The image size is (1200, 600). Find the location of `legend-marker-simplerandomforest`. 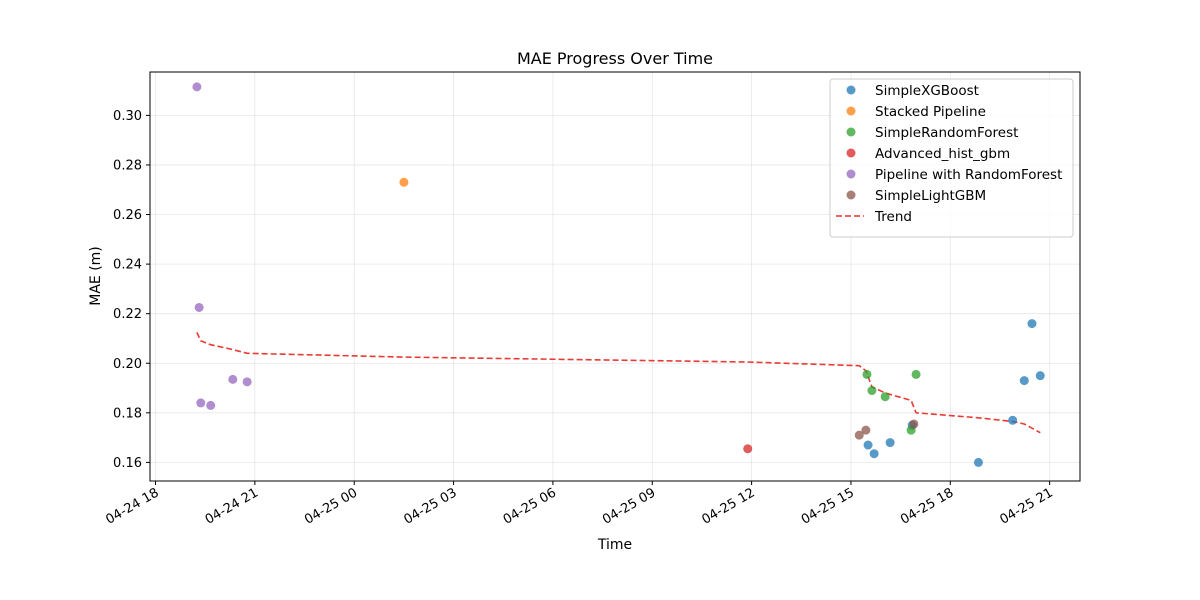

legend-marker-simplerandomforest is located at coordinates (851, 132).